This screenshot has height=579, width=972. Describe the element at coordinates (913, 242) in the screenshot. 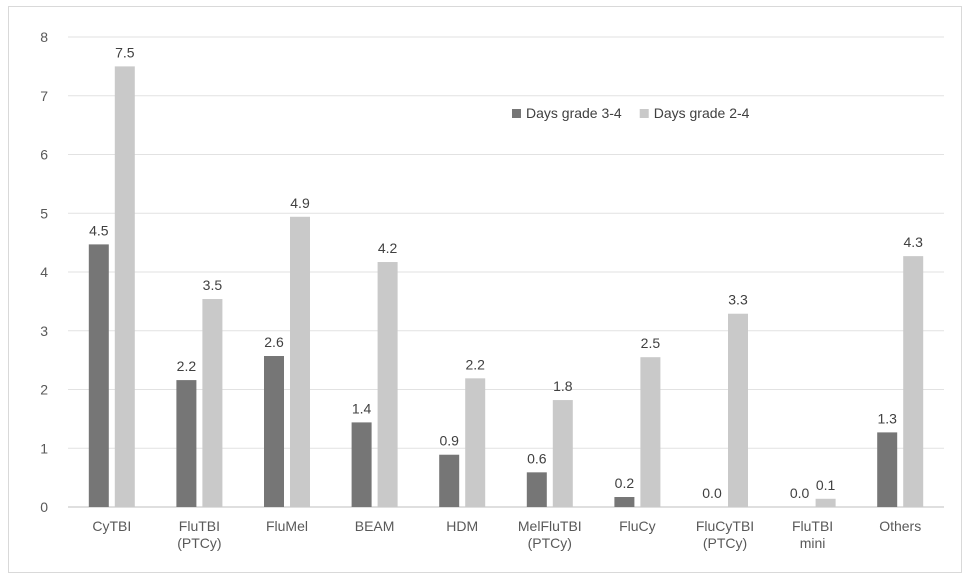

I see `data-label: 4.3` at that location.